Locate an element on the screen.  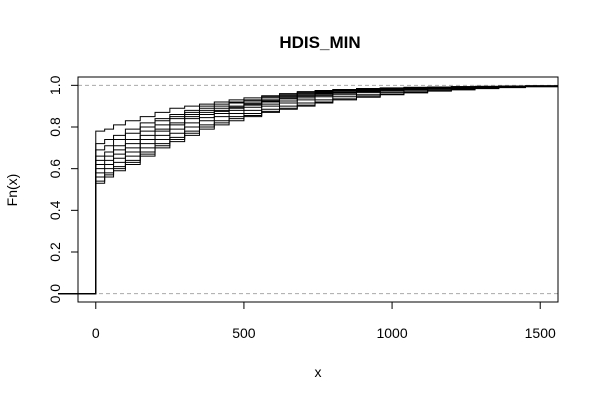
x-tick-label: 0 is located at coordinates (96, 333).